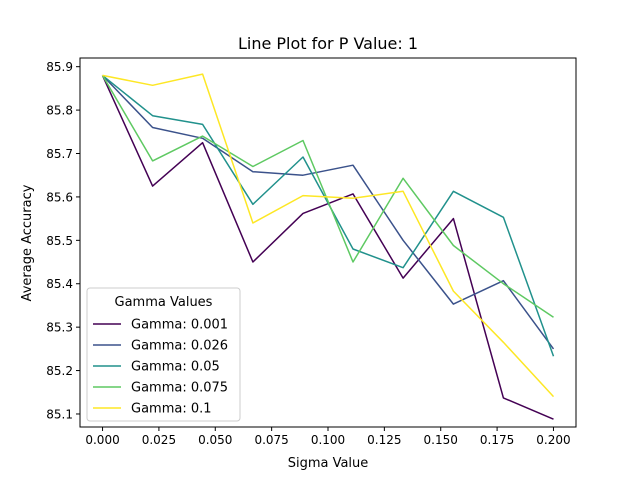 The width and height of the screenshot is (640, 480). Describe the element at coordinates (328, 440) in the screenshot. I see `x-tick-label: 0.100` at that location.